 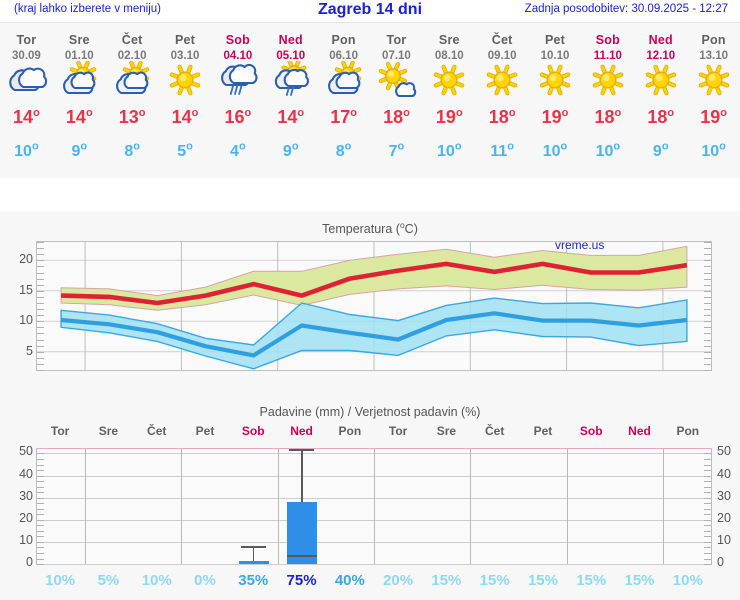 I want to click on precipitation-whisker-cap, so click(x=254, y=547).